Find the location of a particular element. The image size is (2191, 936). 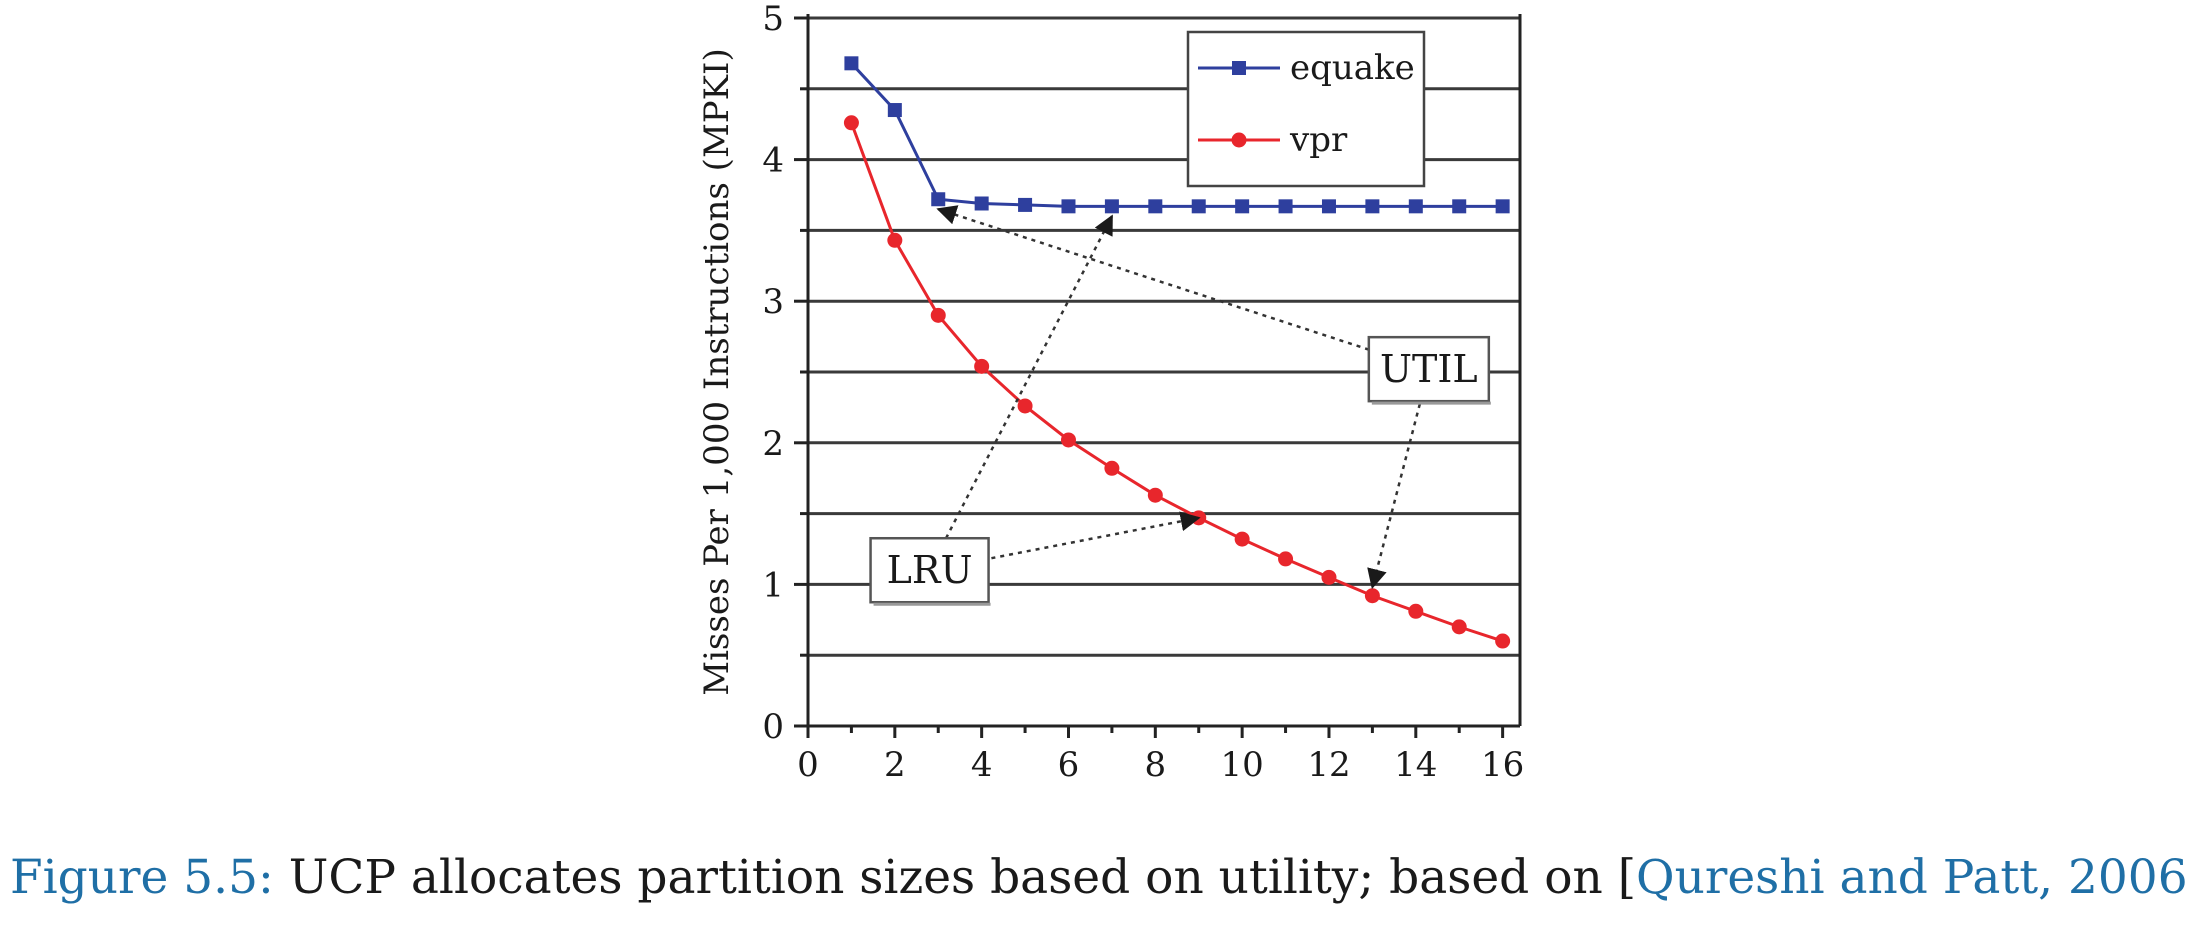

x-tick-label: 8 is located at coordinates (1155, 765).